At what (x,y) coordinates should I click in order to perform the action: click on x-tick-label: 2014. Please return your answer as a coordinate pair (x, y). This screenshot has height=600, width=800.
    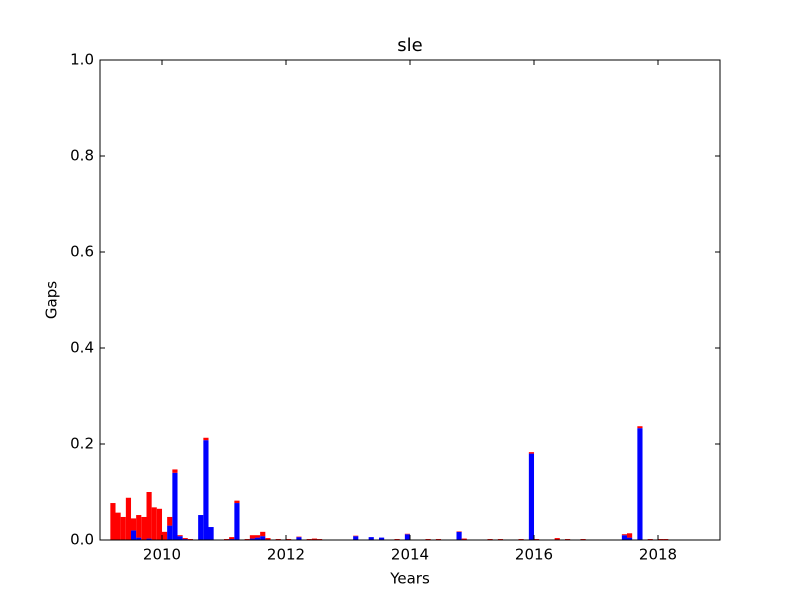
    Looking at the image, I should click on (410, 555).